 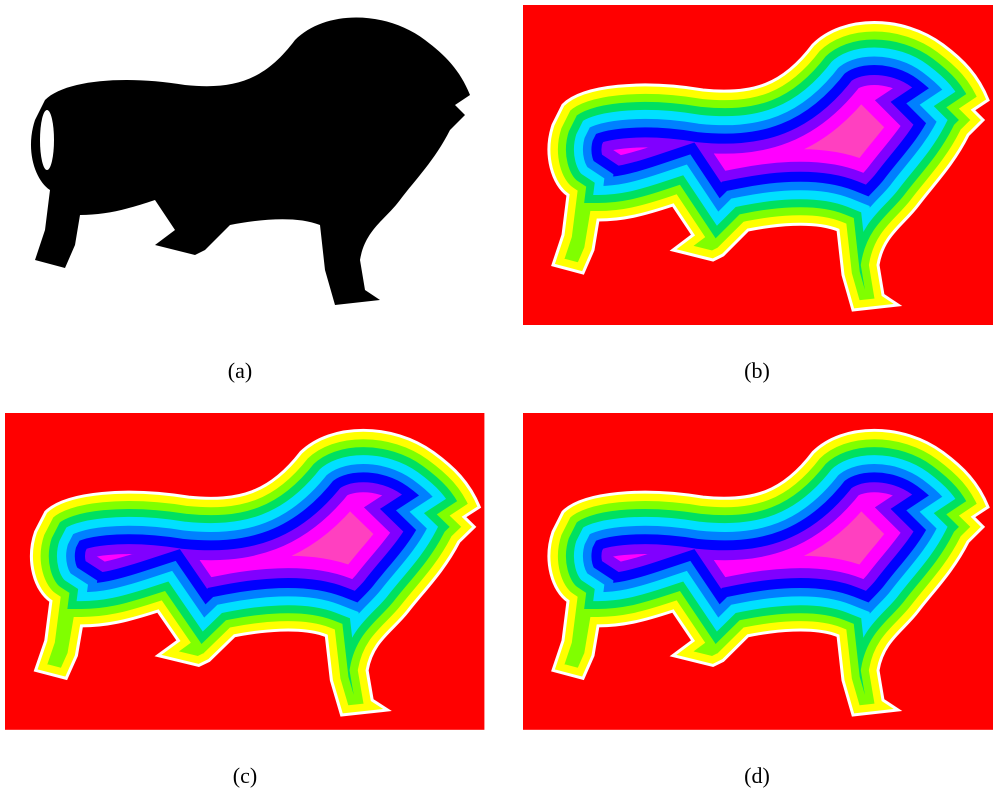 What do you see at coordinates (240, 370) in the screenshot?
I see `panel-label: (a)` at bounding box center [240, 370].